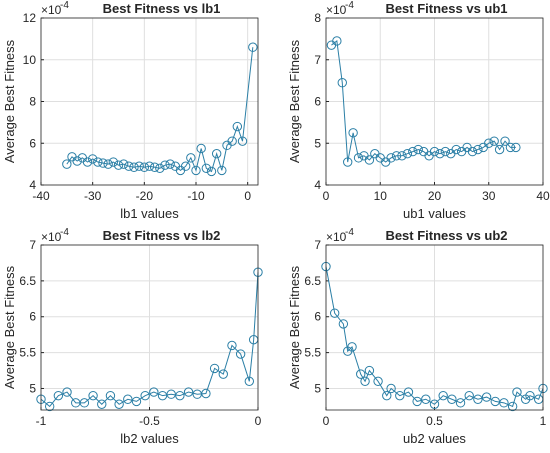 This screenshot has height=453, width=550. What do you see at coordinates (434, 421) in the screenshot?
I see `x-tick-label: 0.5` at bounding box center [434, 421].